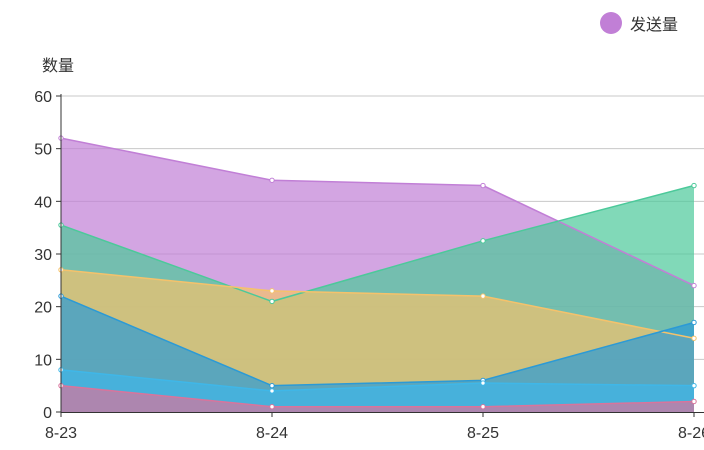 The height and width of the screenshot is (450, 704). I want to click on y-tick-label: 30, so click(43, 255).